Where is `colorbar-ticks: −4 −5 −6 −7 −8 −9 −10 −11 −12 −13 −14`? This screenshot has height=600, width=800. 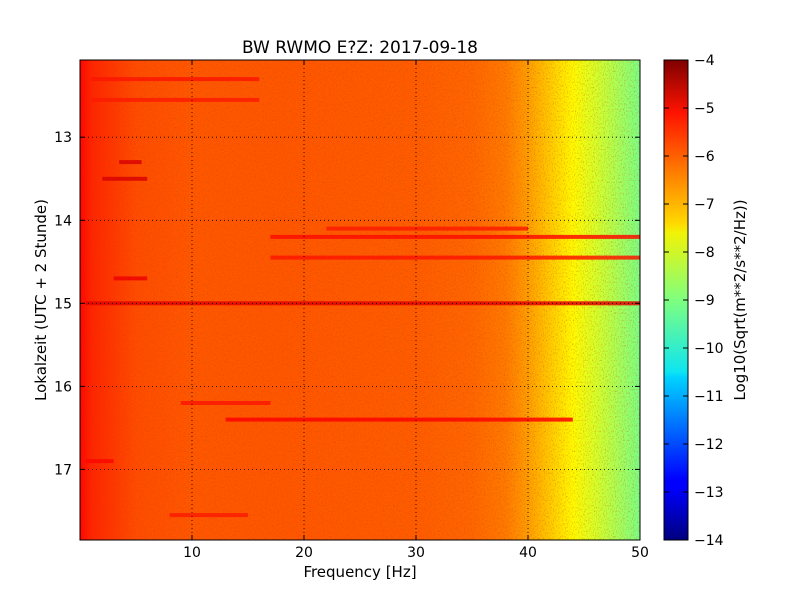
colorbar-ticks: −4 −5 −6 −7 −8 −9 −10 −11 −12 −13 −14 is located at coordinates (694, 301).